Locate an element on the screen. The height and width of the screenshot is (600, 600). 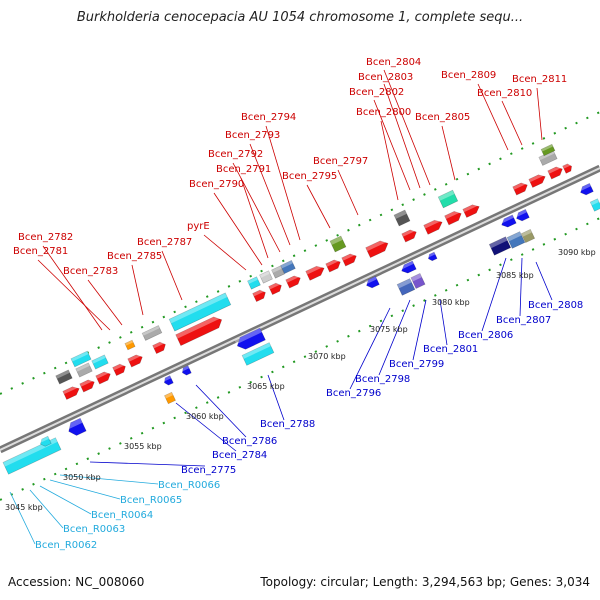
gene-label: Bcen_2783 is located at coordinates (90, 271).